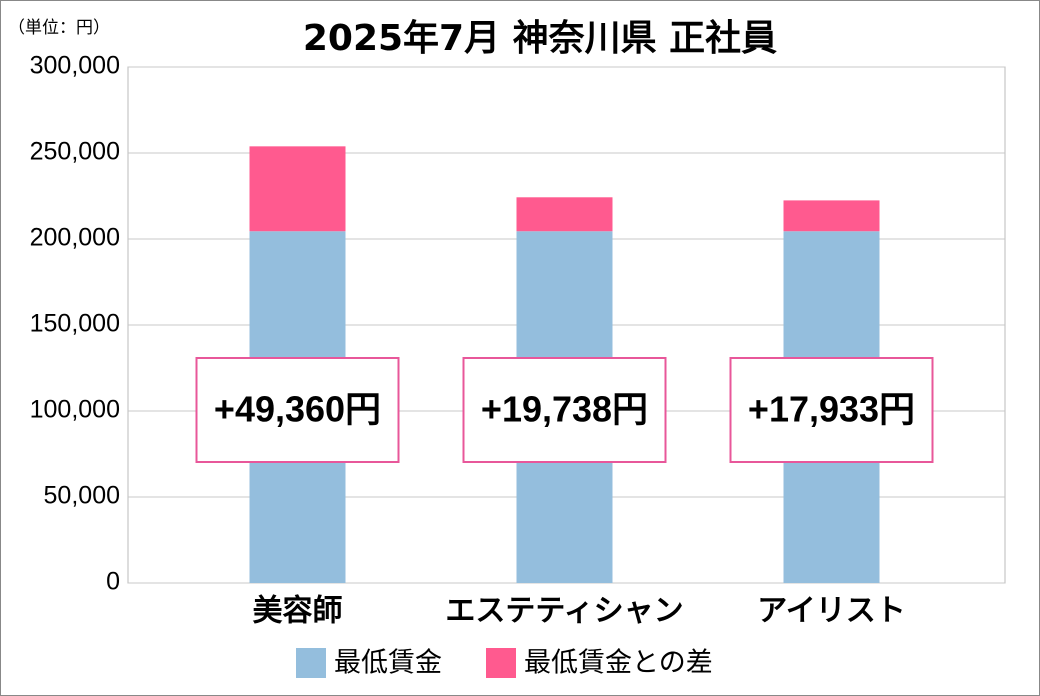 The image size is (1040, 696). Describe the element at coordinates (75, 410) in the screenshot. I see `y-tick-label: 100,000` at that location.